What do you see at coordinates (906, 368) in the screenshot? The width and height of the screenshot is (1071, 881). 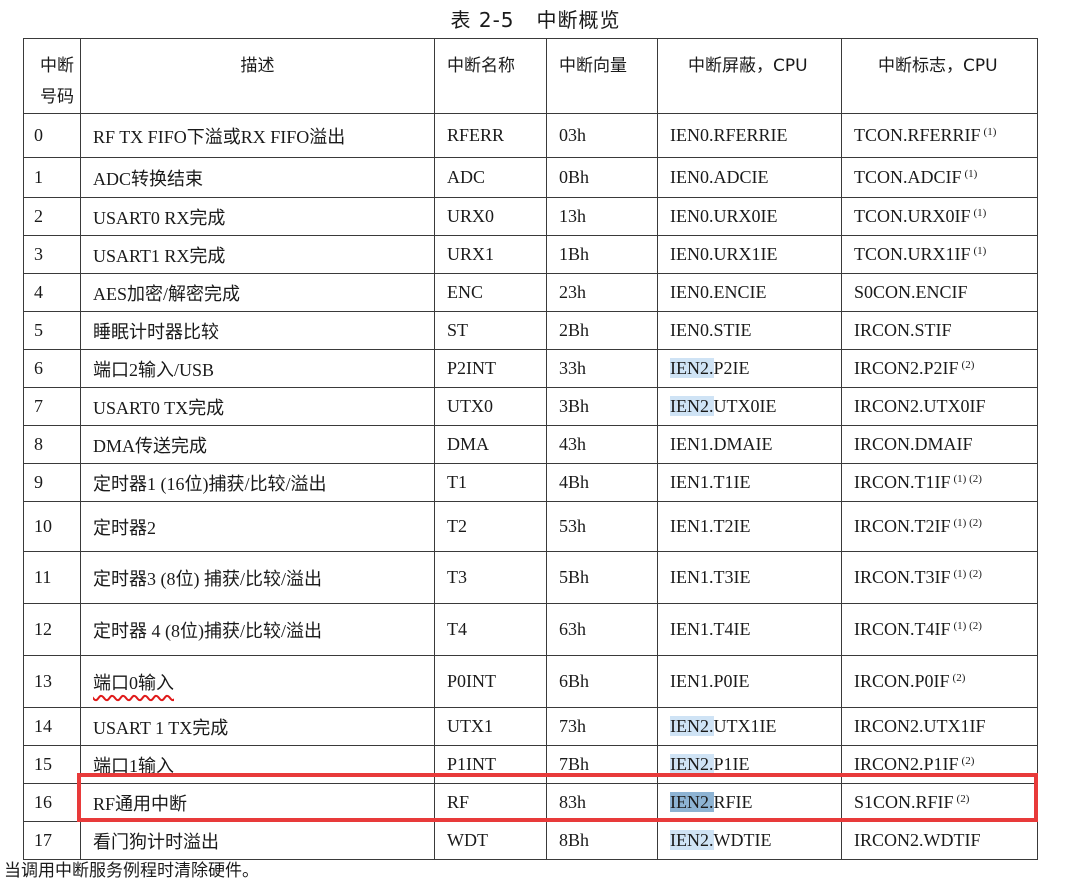 I see `flag-text: IRCON2.P2IF` at bounding box center [906, 368].